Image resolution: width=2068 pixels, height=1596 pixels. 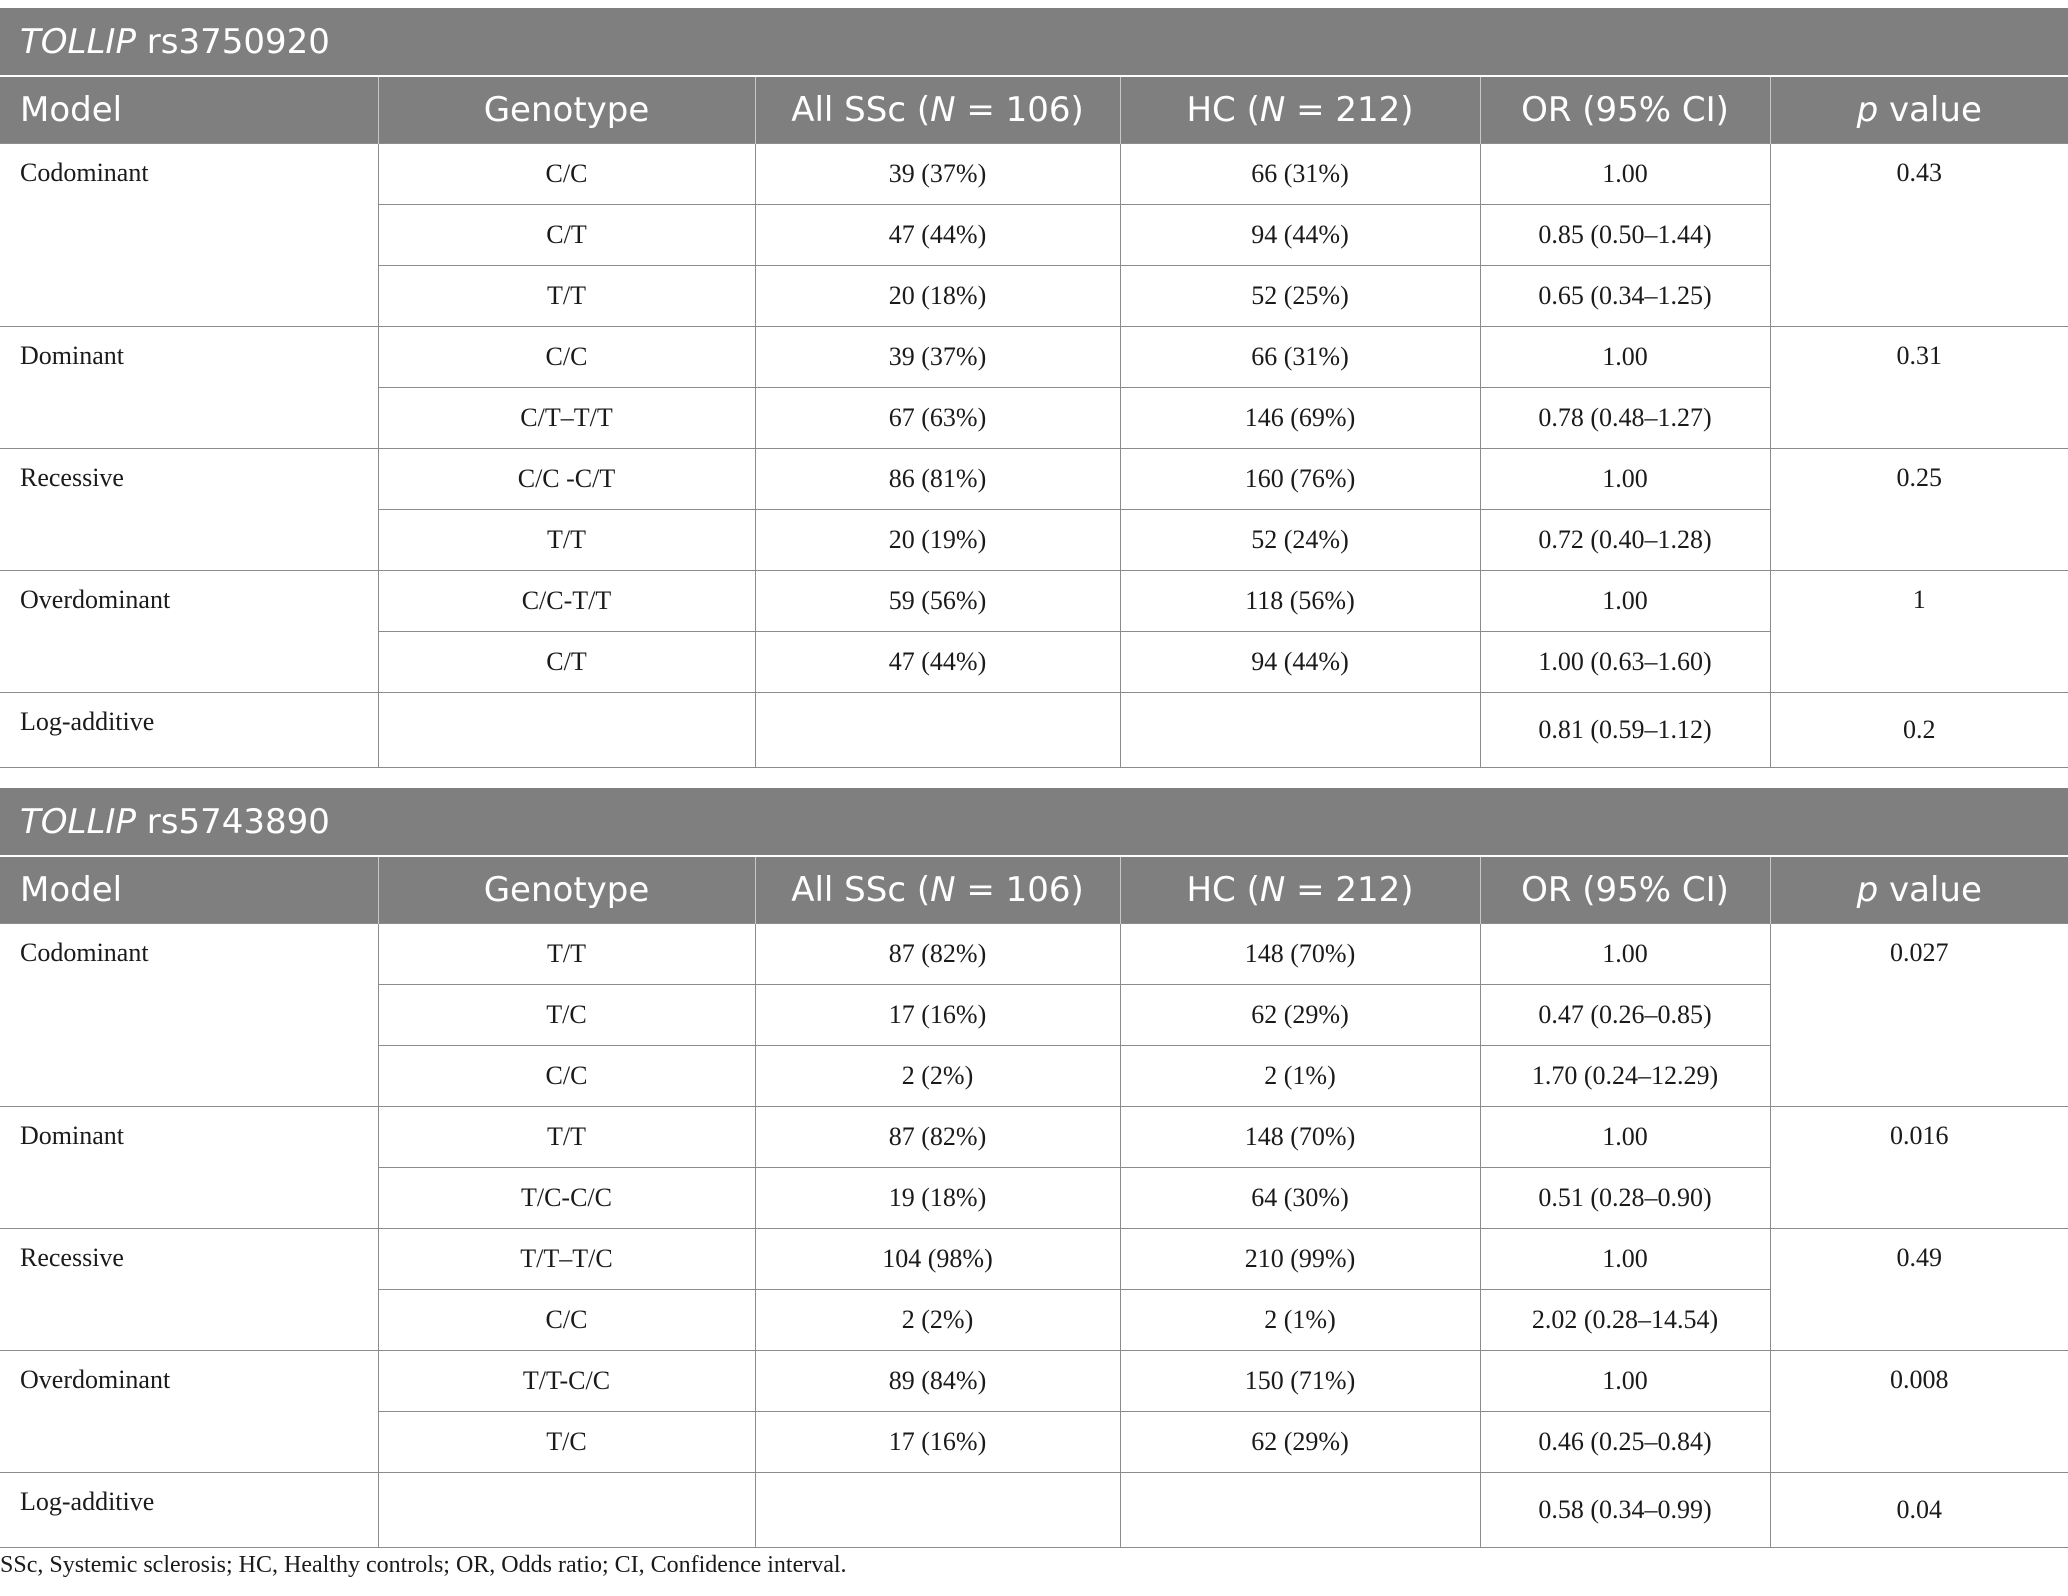 What do you see at coordinates (1918, 387) in the screenshot?
I see `p-value-cell: 0.31` at bounding box center [1918, 387].